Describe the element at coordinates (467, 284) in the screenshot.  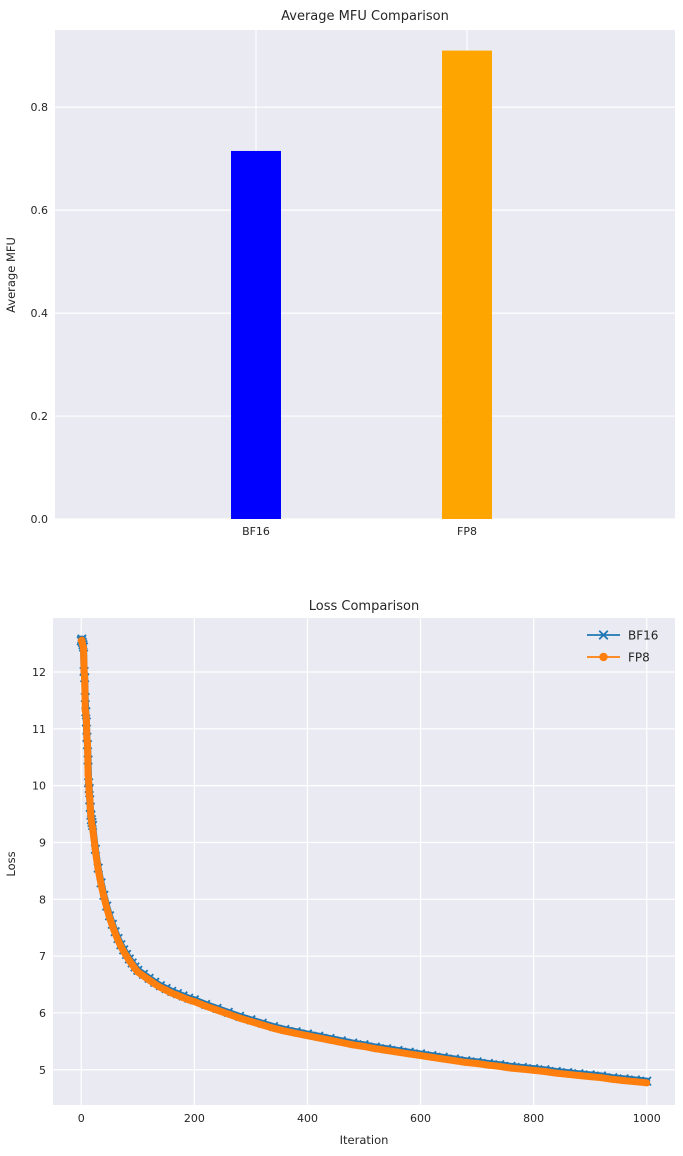
I see `mfu-bar-fp8` at that location.